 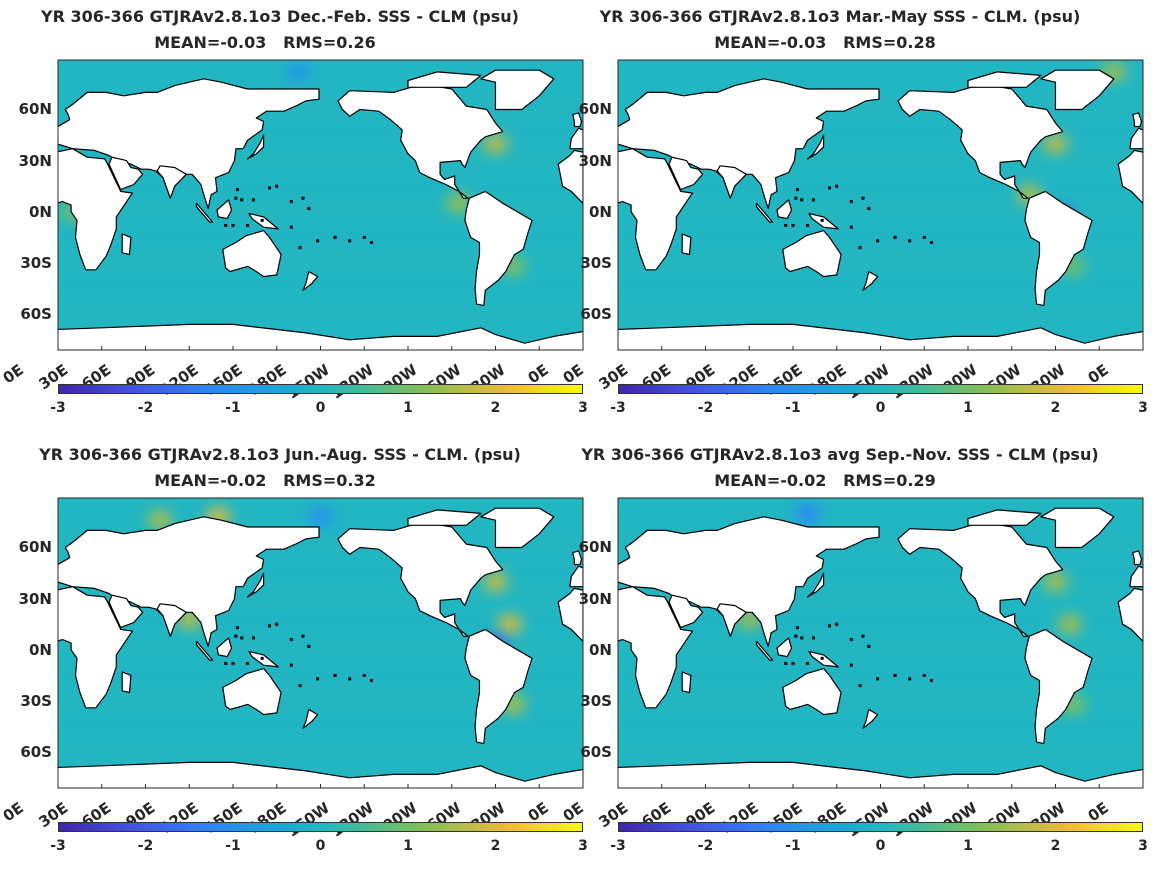 What do you see at coordinates (596, 701) in the screenshot?
I see `y-tick-label: 30S` at bounding box center [596, 701].